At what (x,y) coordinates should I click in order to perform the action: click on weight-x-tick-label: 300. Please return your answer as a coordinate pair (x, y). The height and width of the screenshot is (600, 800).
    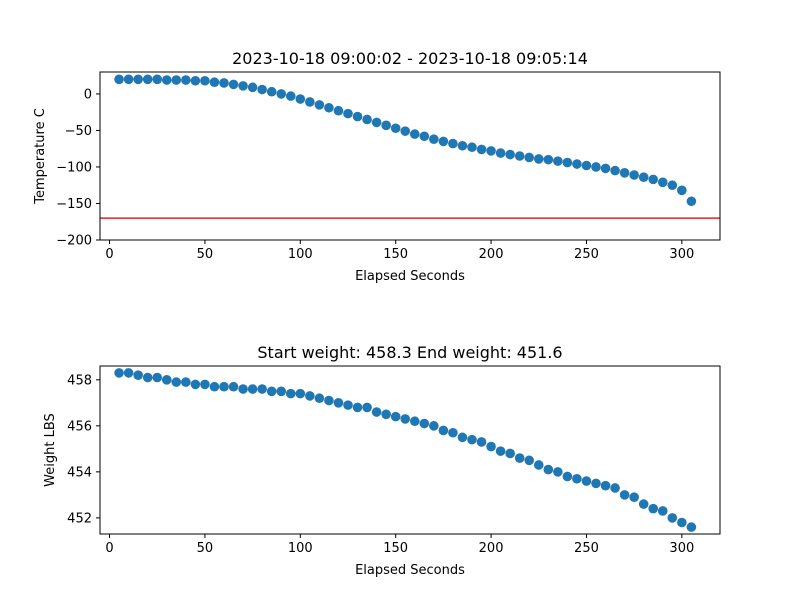
    Looking at the image, I should click on (681, 548).